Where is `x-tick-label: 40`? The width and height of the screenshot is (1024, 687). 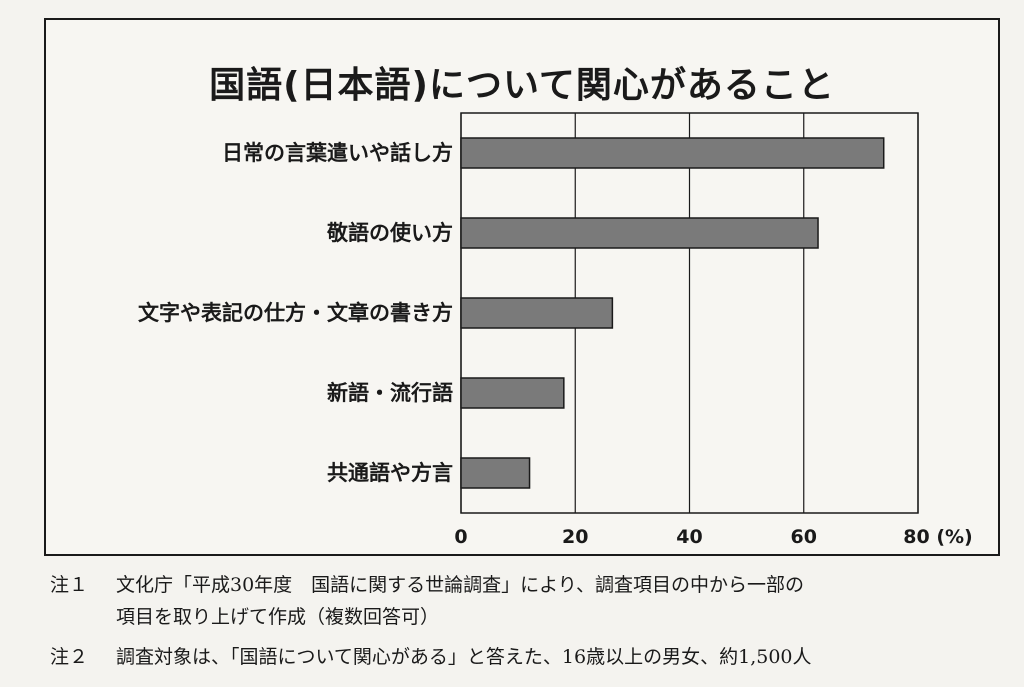
x-tick-label: 40 is located at coordinates (689, 537).